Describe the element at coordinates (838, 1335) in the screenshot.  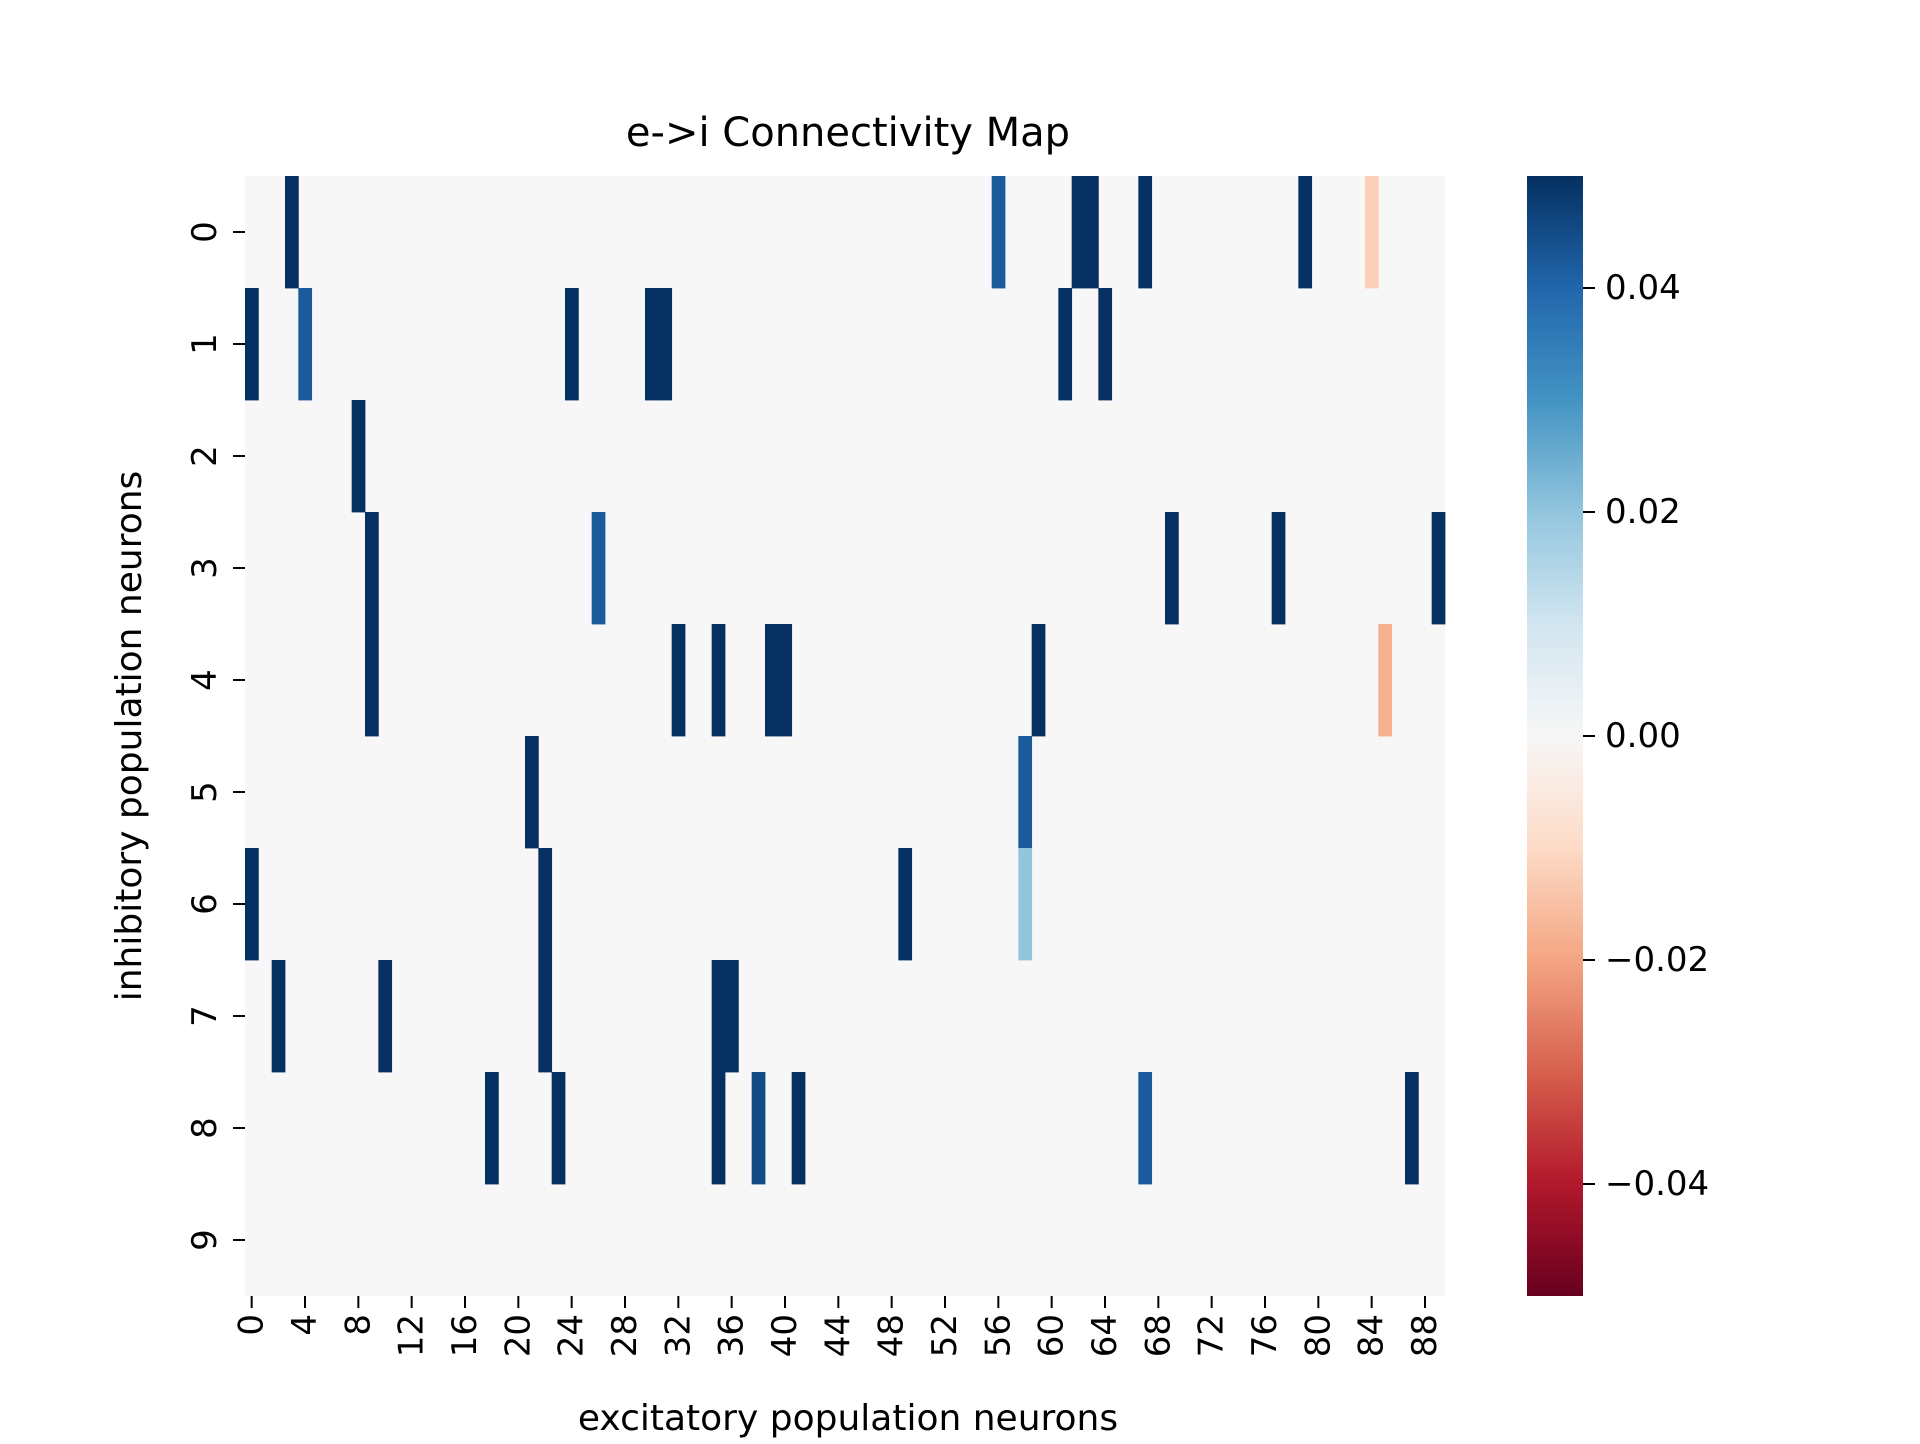
I see `x-tick-label: 44` at that location.